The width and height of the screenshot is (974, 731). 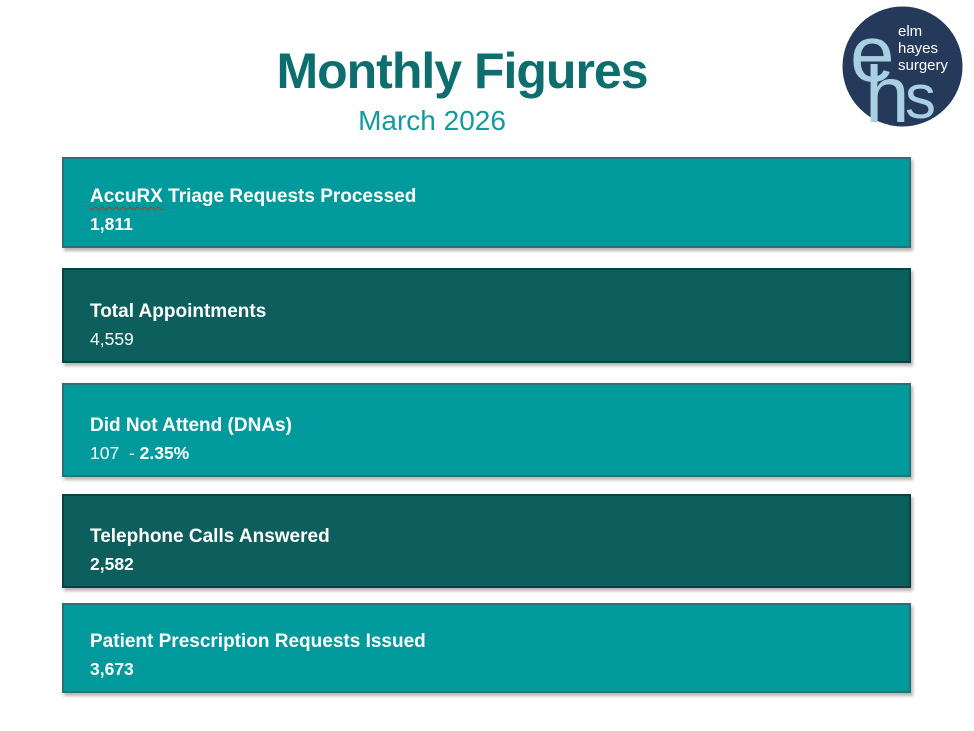 I want to click on stat-banner-accurx-triage: AccuRX Triage Requests Processed 1,811, so click(x=486, y=202).